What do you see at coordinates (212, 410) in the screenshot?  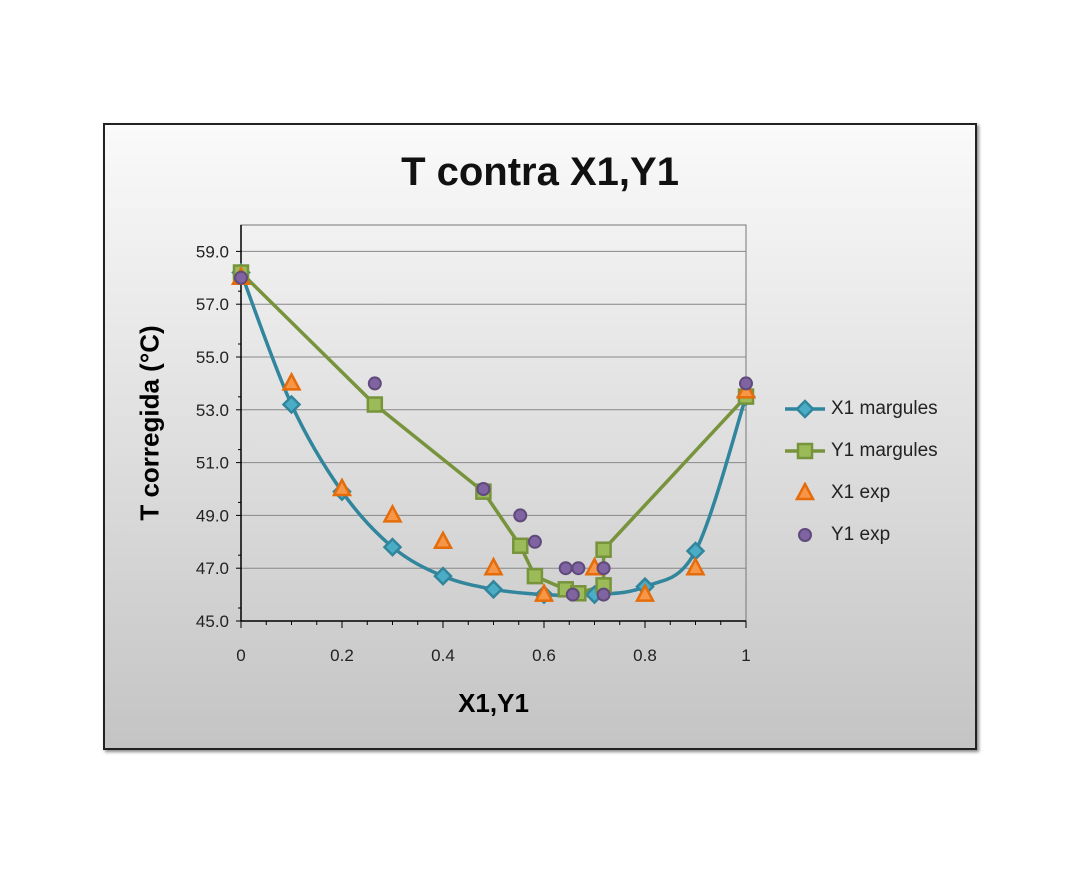 I see `y-tick-label: 53.0` at bounding box center [212, 410].